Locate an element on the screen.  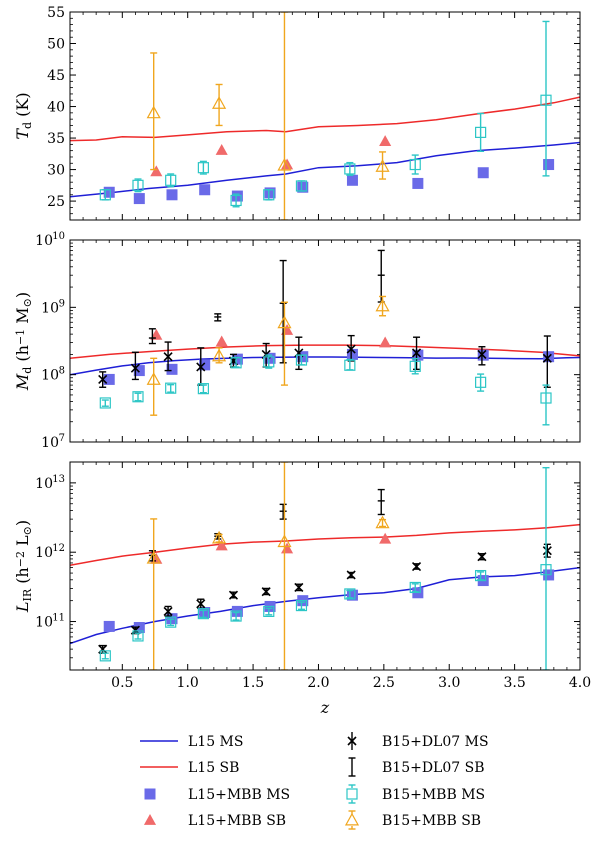
md-ytick-exponent: 7 is located at coordinates (62, 438).